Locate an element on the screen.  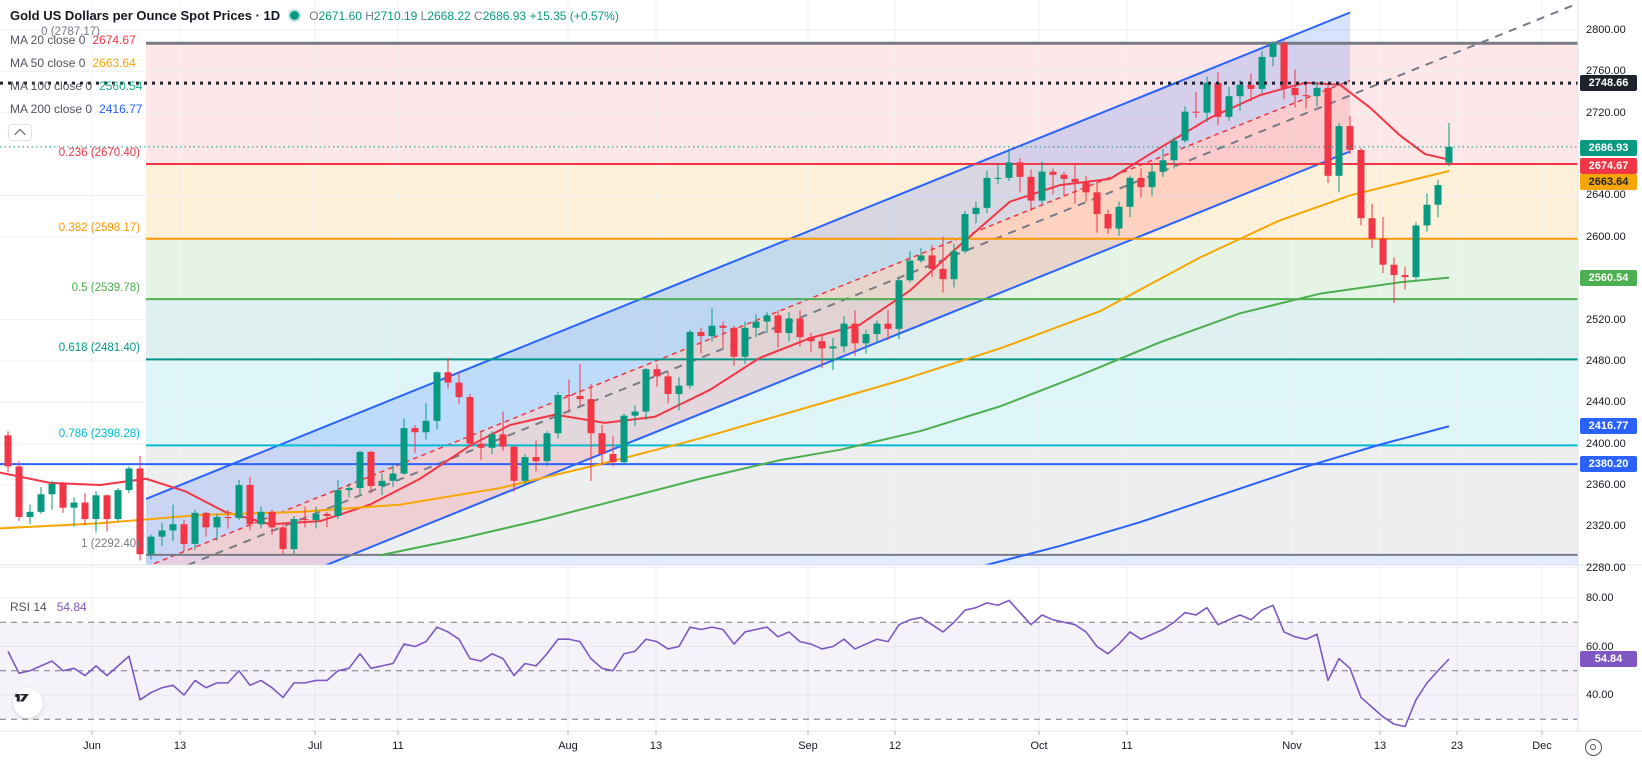
ma-legend-value: 2674.67 is located at coordinates (114, 40).